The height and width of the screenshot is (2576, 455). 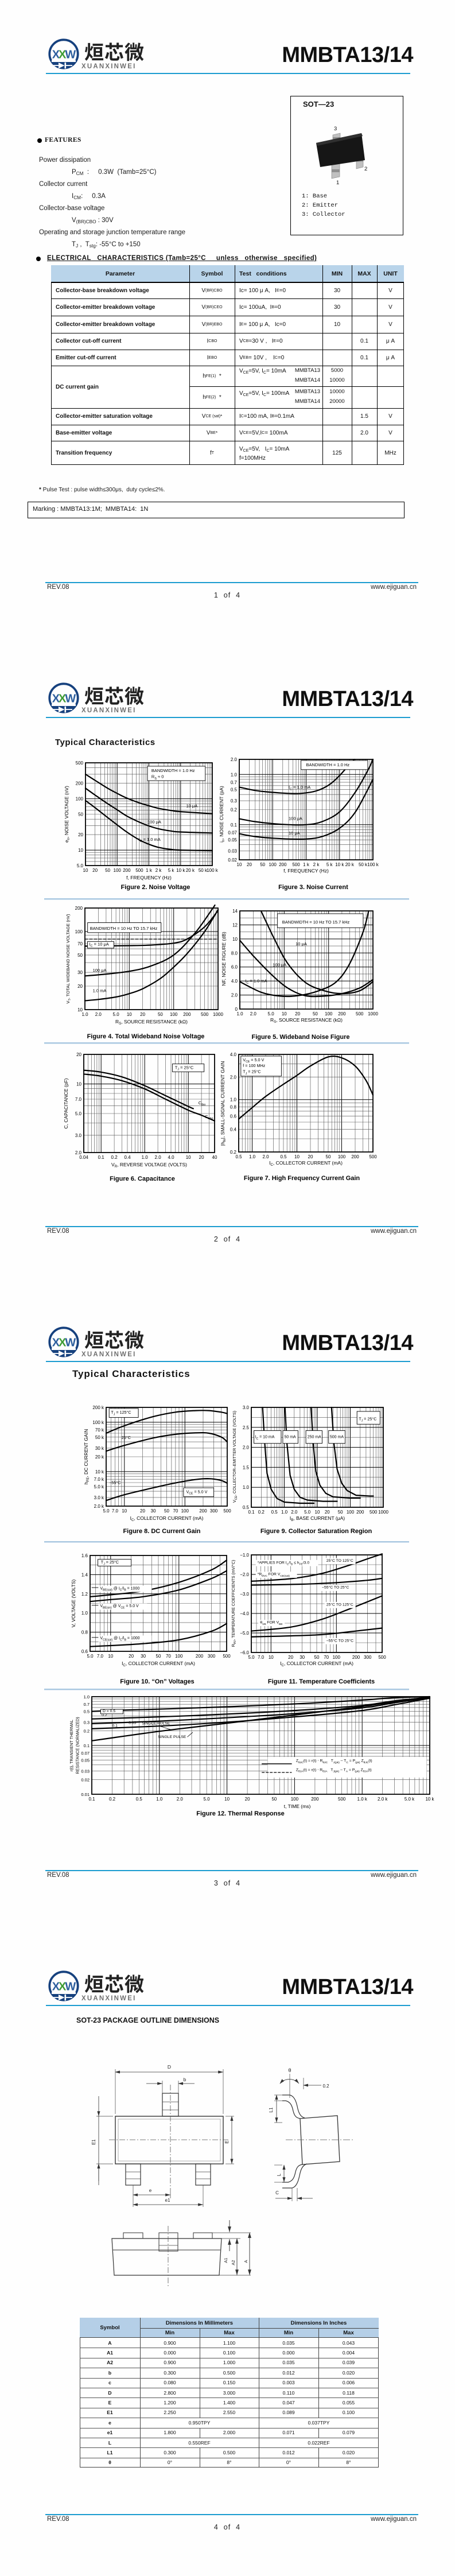 What do you see at coordinates (244, 1652) in the screenshot?
I see `svg-text: −6.0` at bounding box center [244, 1652].